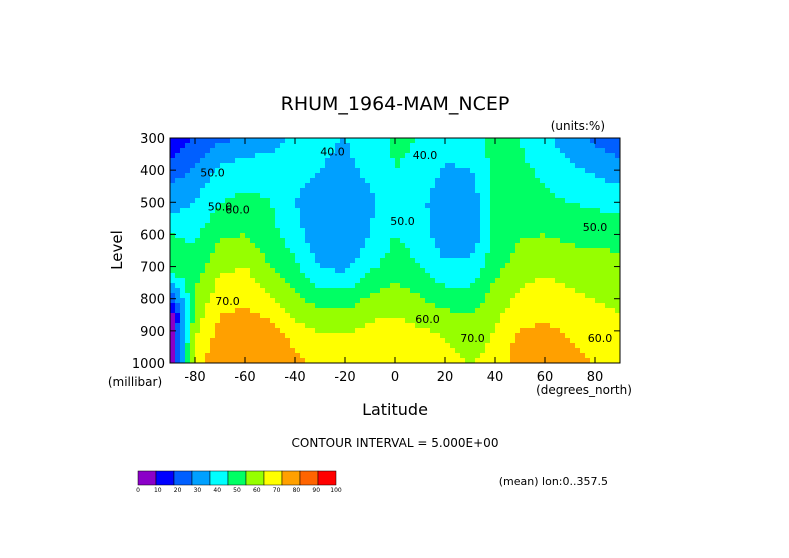 The width and height of the screenshot is (789, 558). Describe the element at coordinates (402, 221) in the screenshot. I see `contour-label: 50.0` at that location.